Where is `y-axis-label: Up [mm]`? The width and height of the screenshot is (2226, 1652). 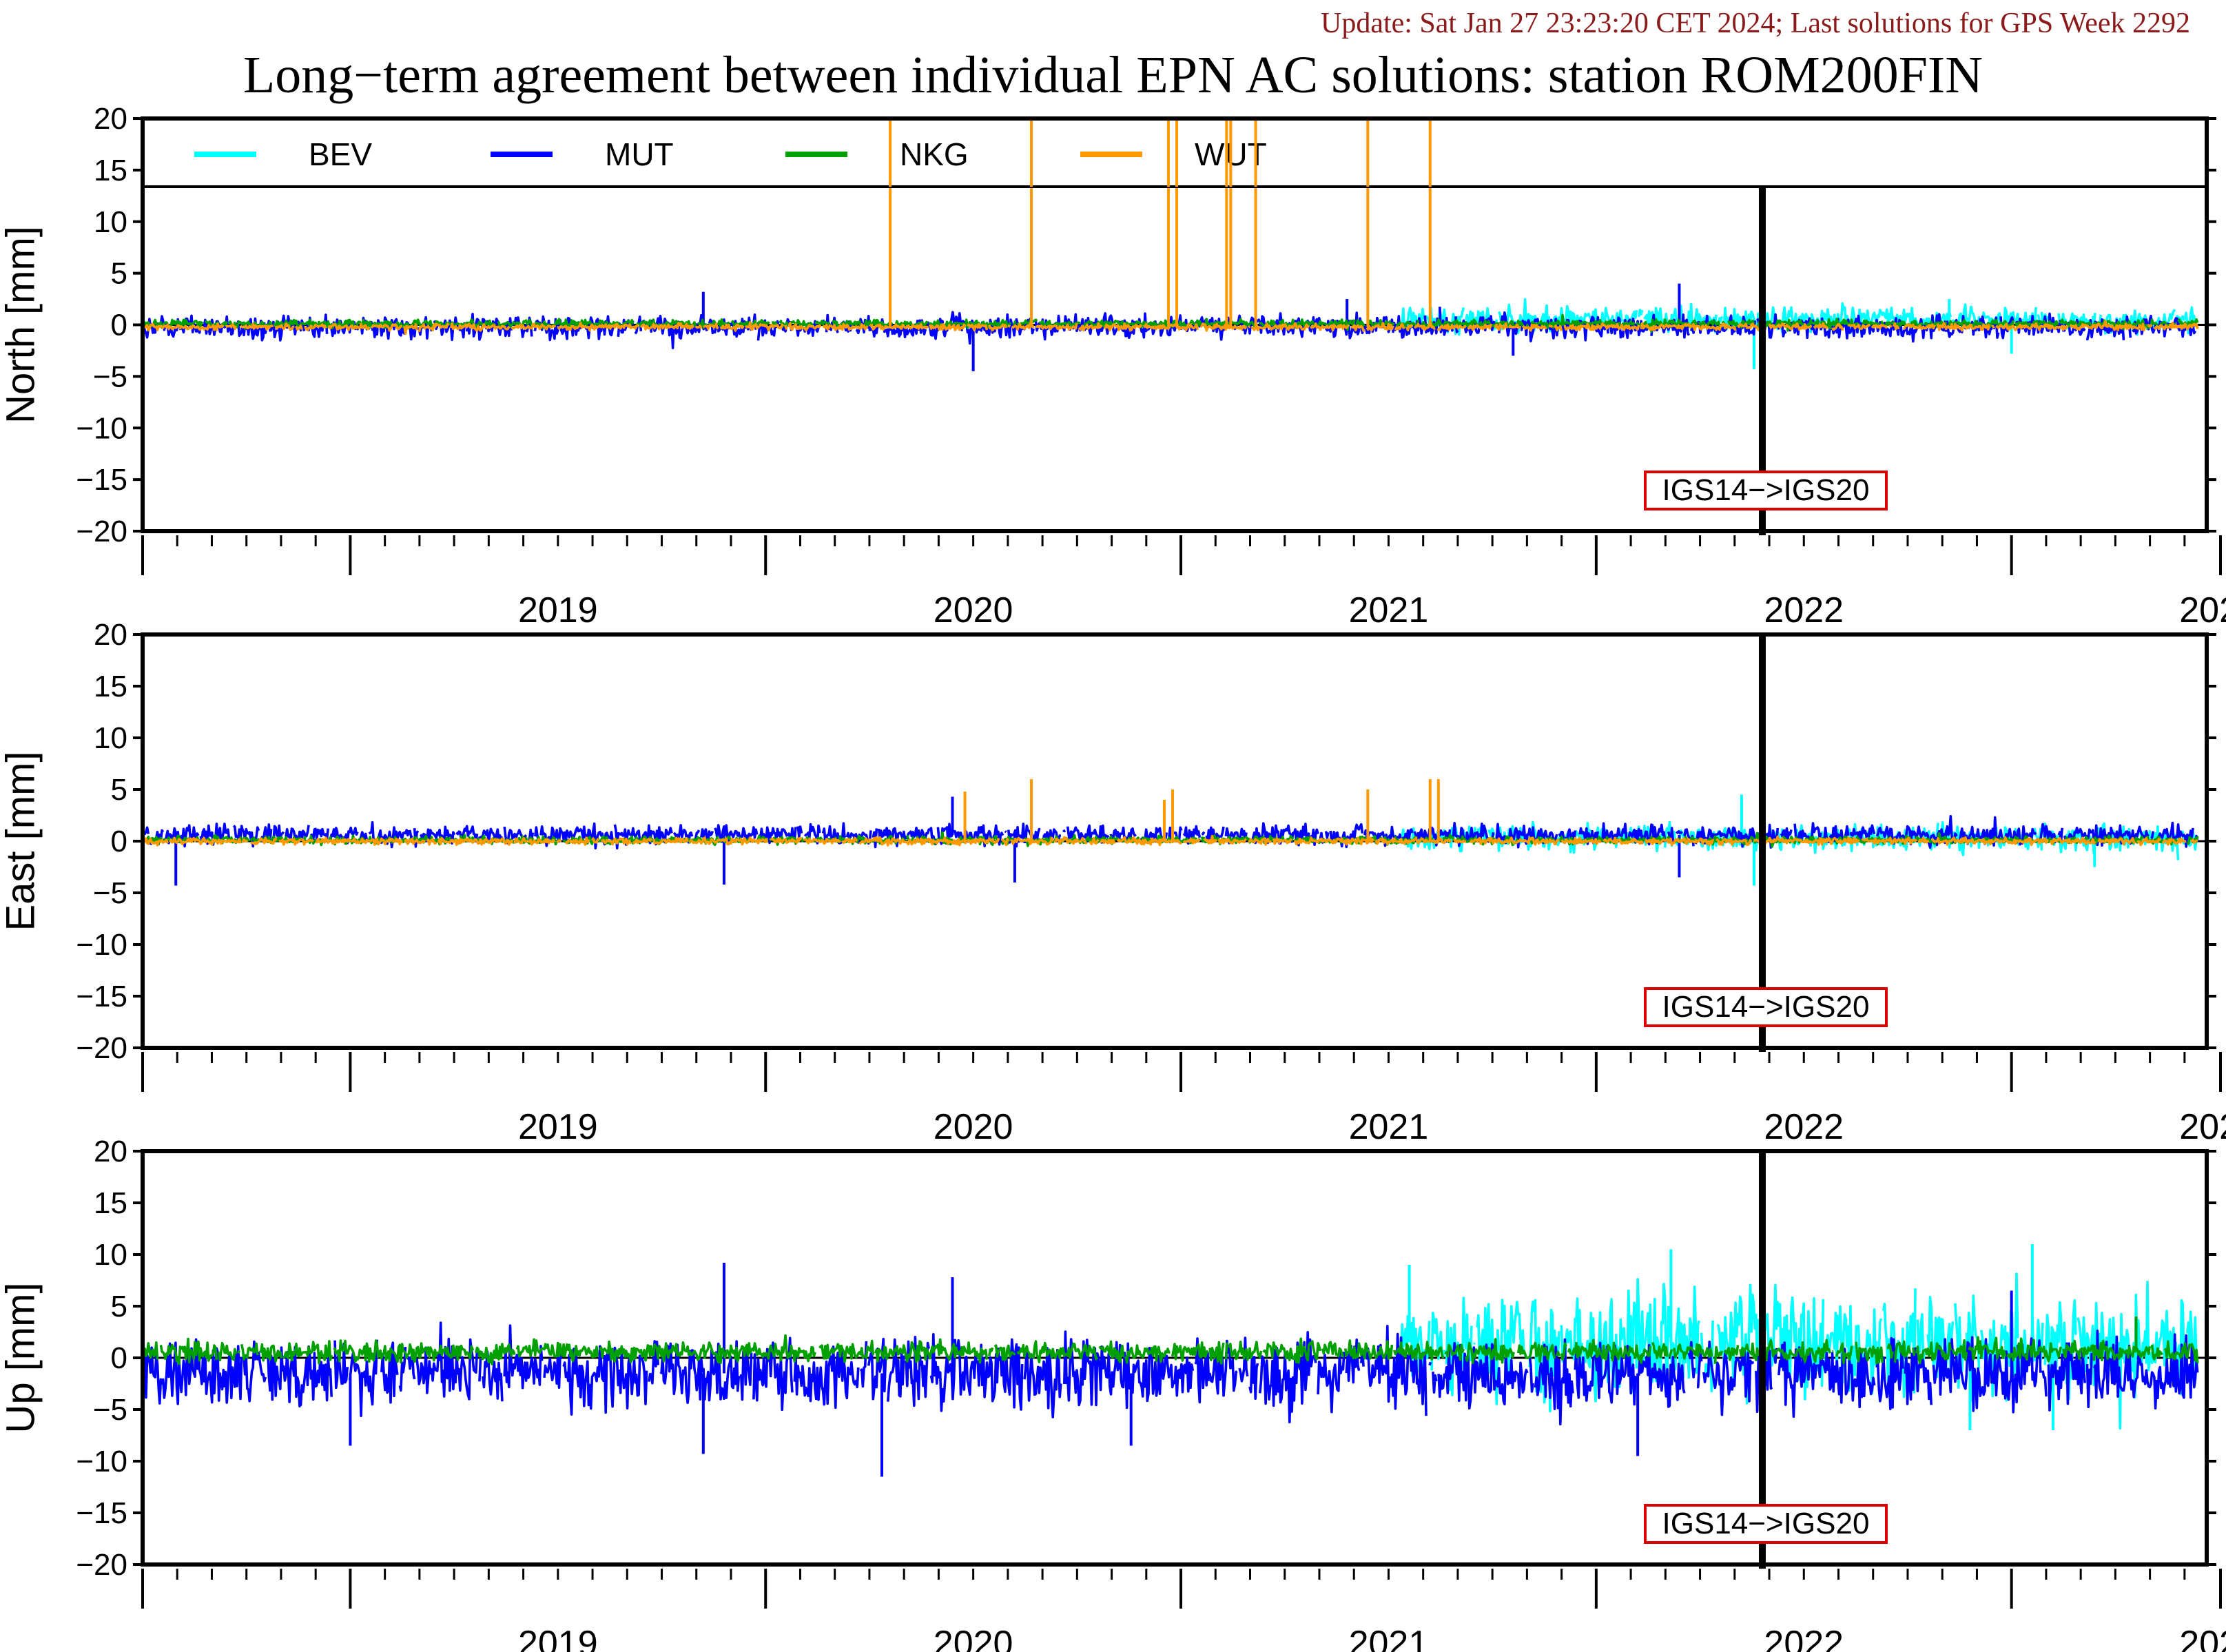
y-axis-label: Up [mm] is located at coordinates (21, 1357).